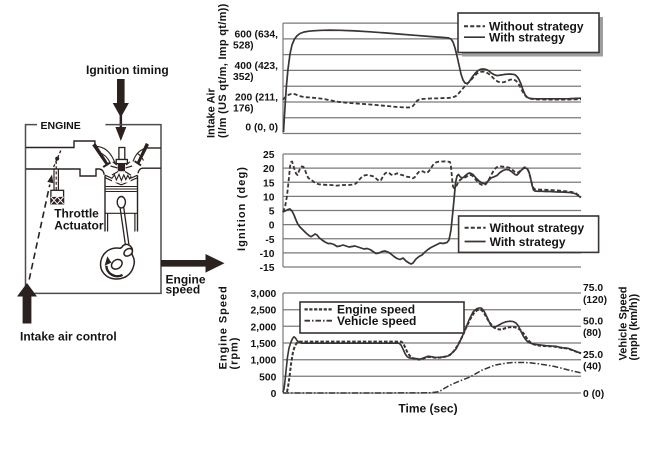  What do you see at coordinates (127, 70) in the screenshot?
I see `svg-text: Ignition timing` at bounding box center [127, 70].